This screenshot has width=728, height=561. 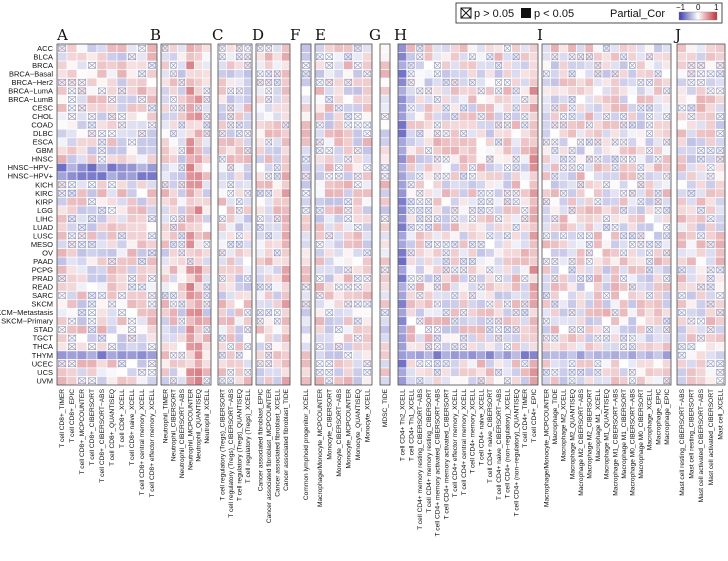 What do you see at coordinates (682, 441) in the screenshot?
I see `column-label: Mast cell resting_CIBERSORT−ABS` at bounding box center [682, 441].